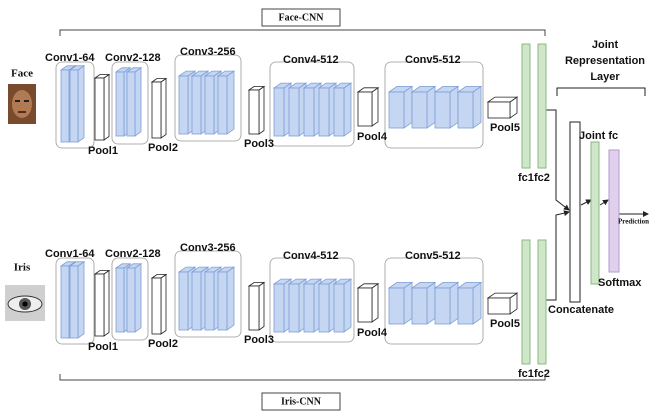 The width and height of the screenshot is (649, 413). What do you see at coordinates (620, 283) in the screenshot?
I see `softmax-label: Softmax` at bounding box center [620, 283].